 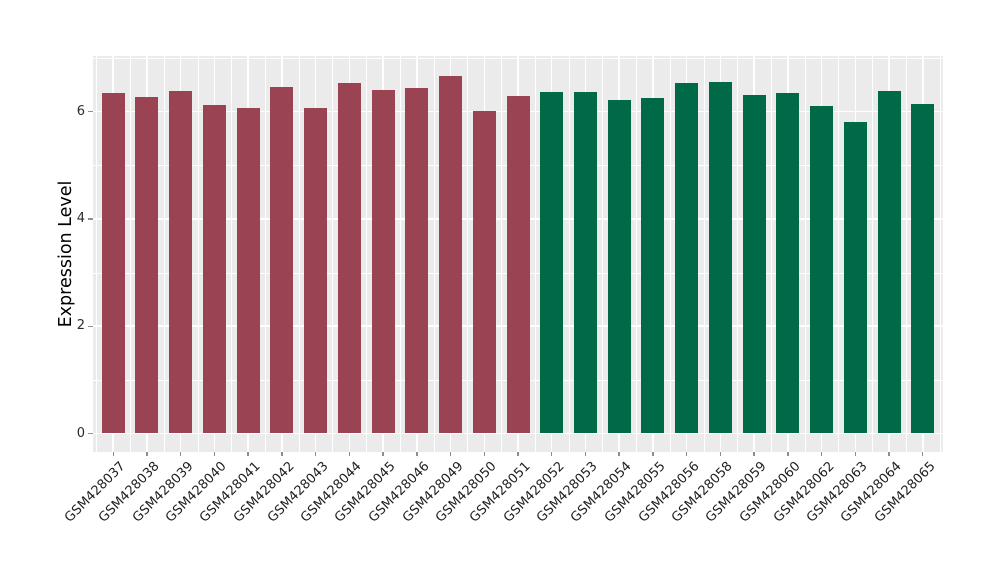 I want to click on bar-GSM428051, so click(x=518, y=265).